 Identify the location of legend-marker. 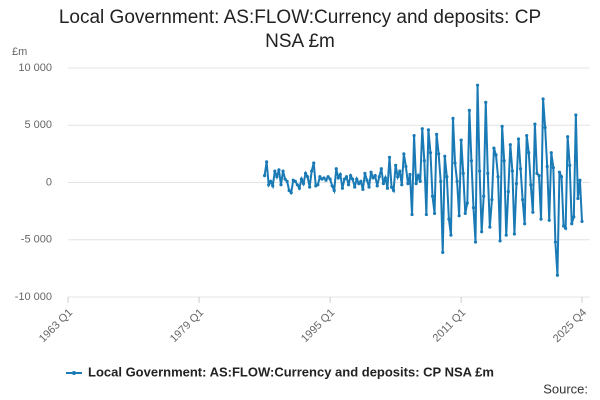
(74, 373).